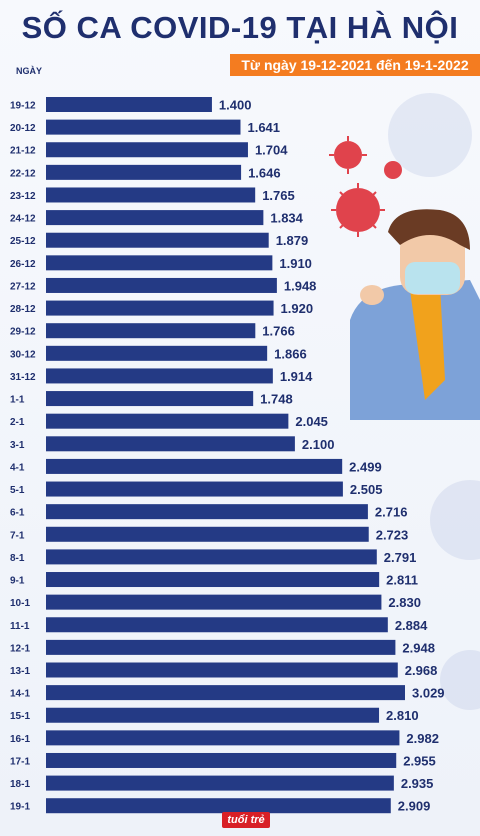  Describe the element at coordinates (17, 400) in the screenshot. I see `category-label: 1-1` at that location.